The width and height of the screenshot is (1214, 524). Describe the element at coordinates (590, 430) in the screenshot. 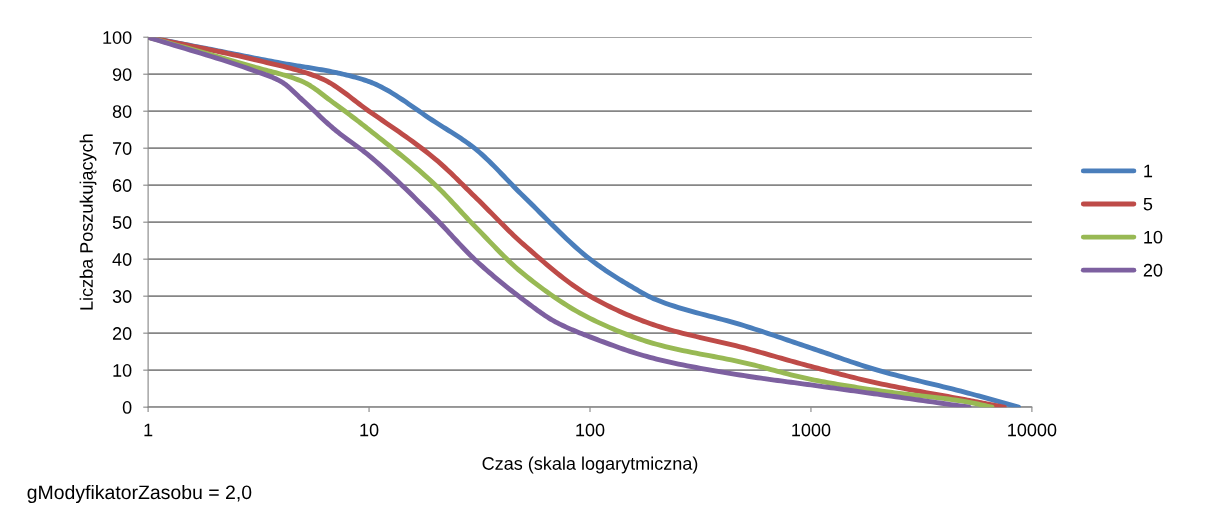

I see `x-tick-label: 100` at that location.